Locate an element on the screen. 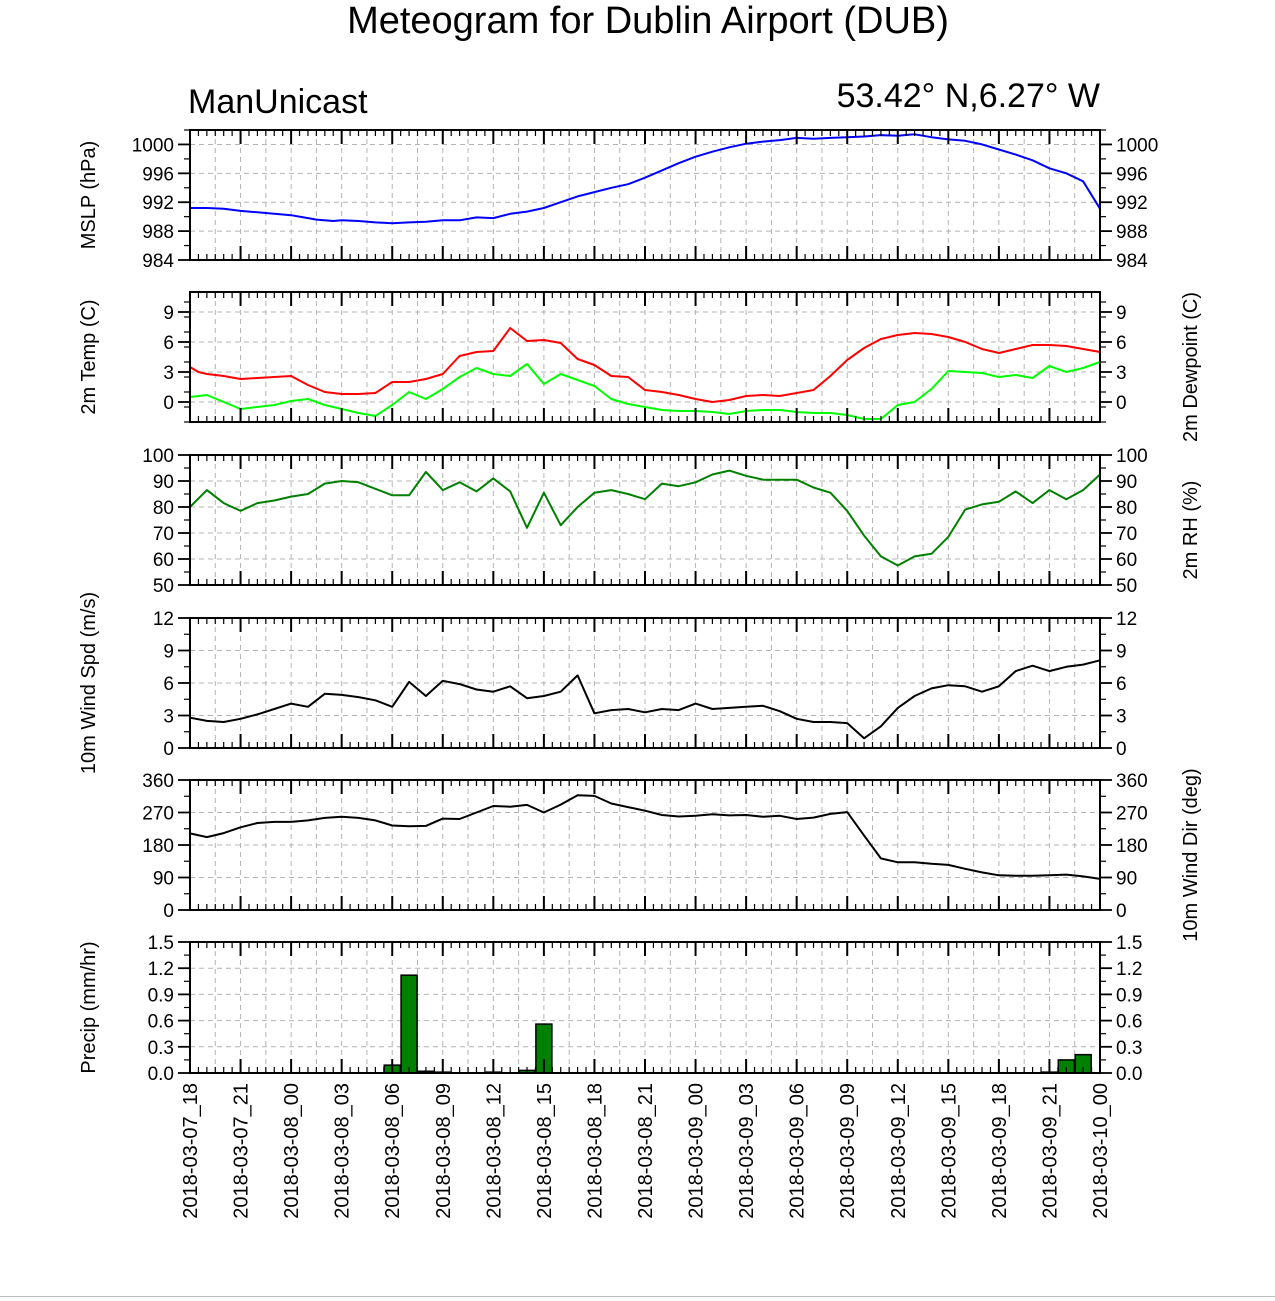  y-tick-label-left: 60 is located at coordinates (163, 560).